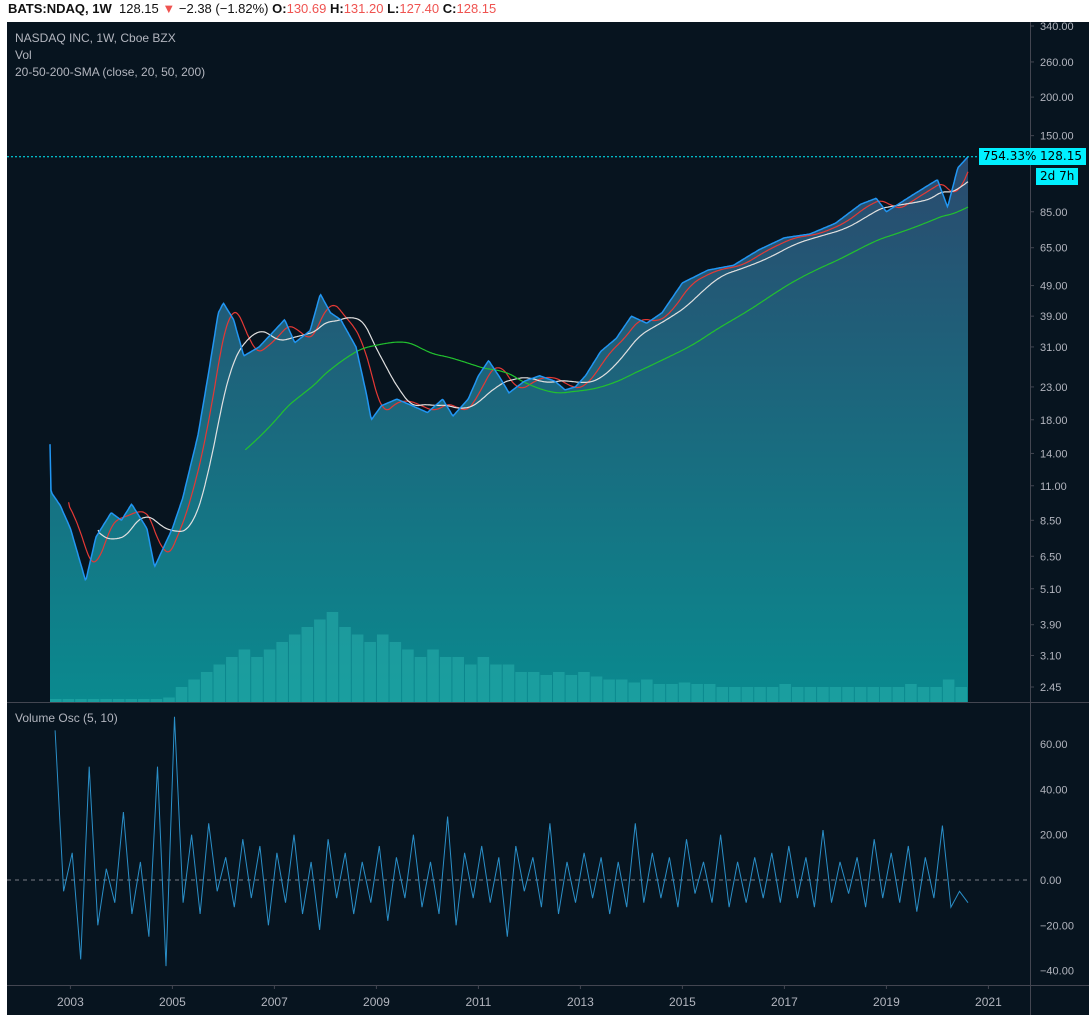 The image size is (1089, 1015). What do you see at coordinates (1054, 454) in the screenshot?
I see `price-tick-label: 14.00` at bounding box center [1054, 454].